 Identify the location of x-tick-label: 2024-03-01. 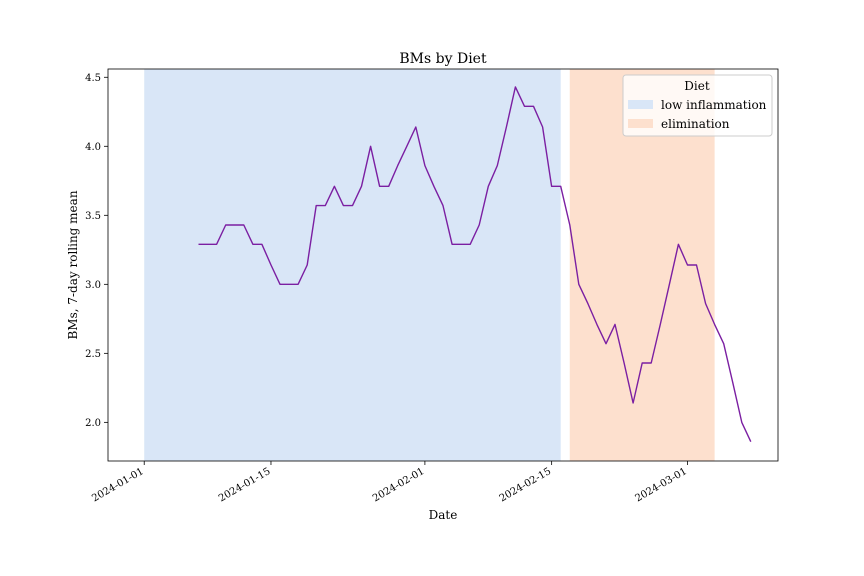
(661, 485).